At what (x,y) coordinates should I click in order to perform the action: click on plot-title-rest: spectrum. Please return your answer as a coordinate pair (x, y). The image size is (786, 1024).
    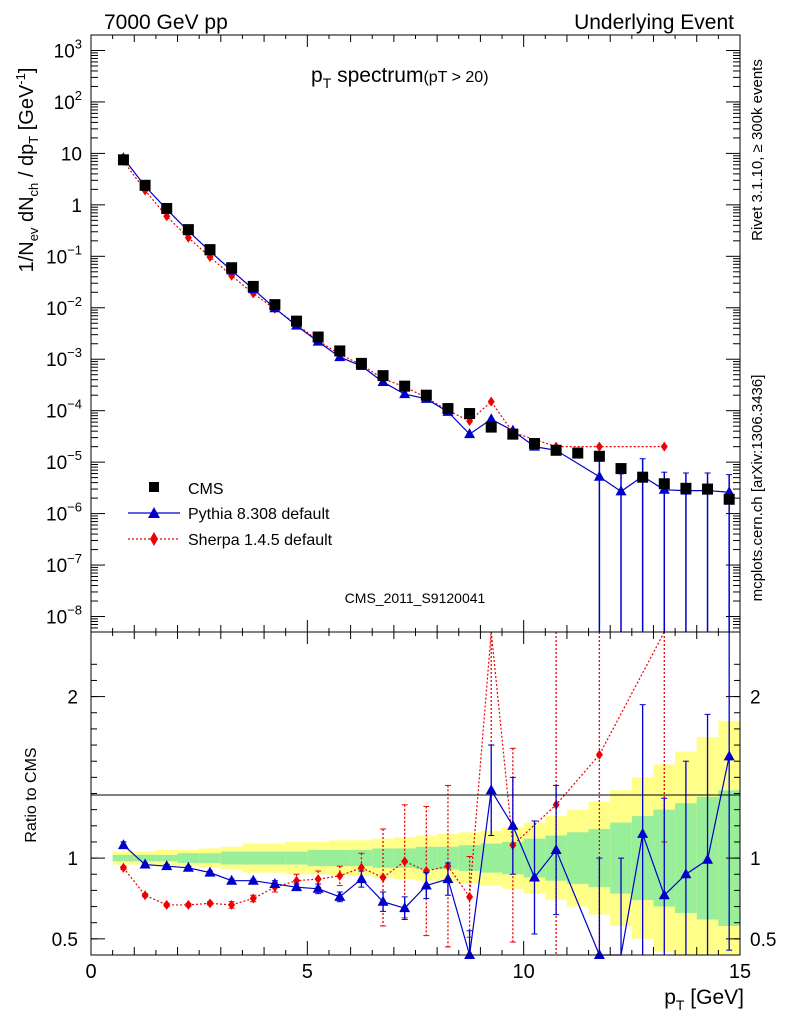
    Looking at the image, I should click on (377, 75).